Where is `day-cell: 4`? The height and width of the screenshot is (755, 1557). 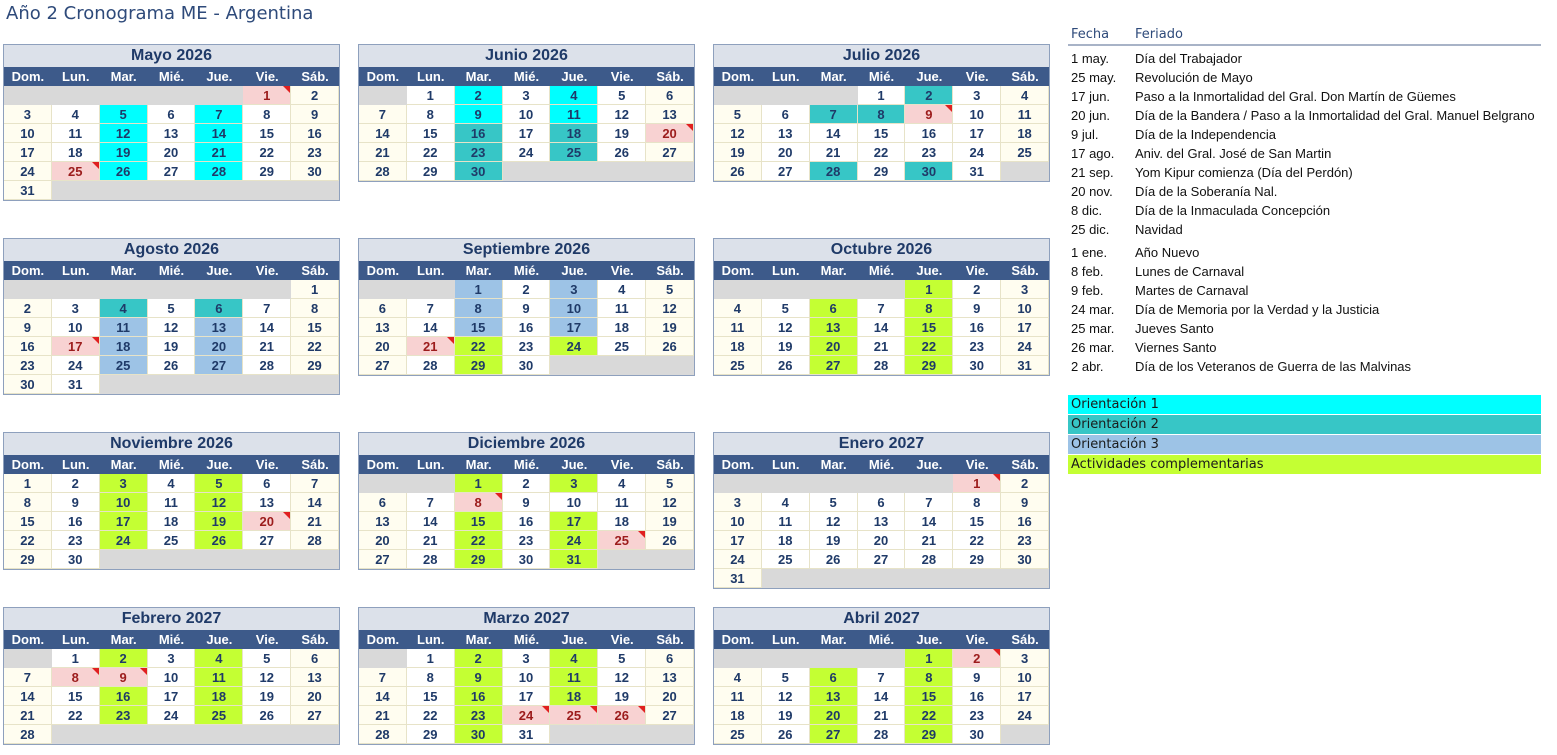
day-cell: 4 is located at coordinates (1025, 95).